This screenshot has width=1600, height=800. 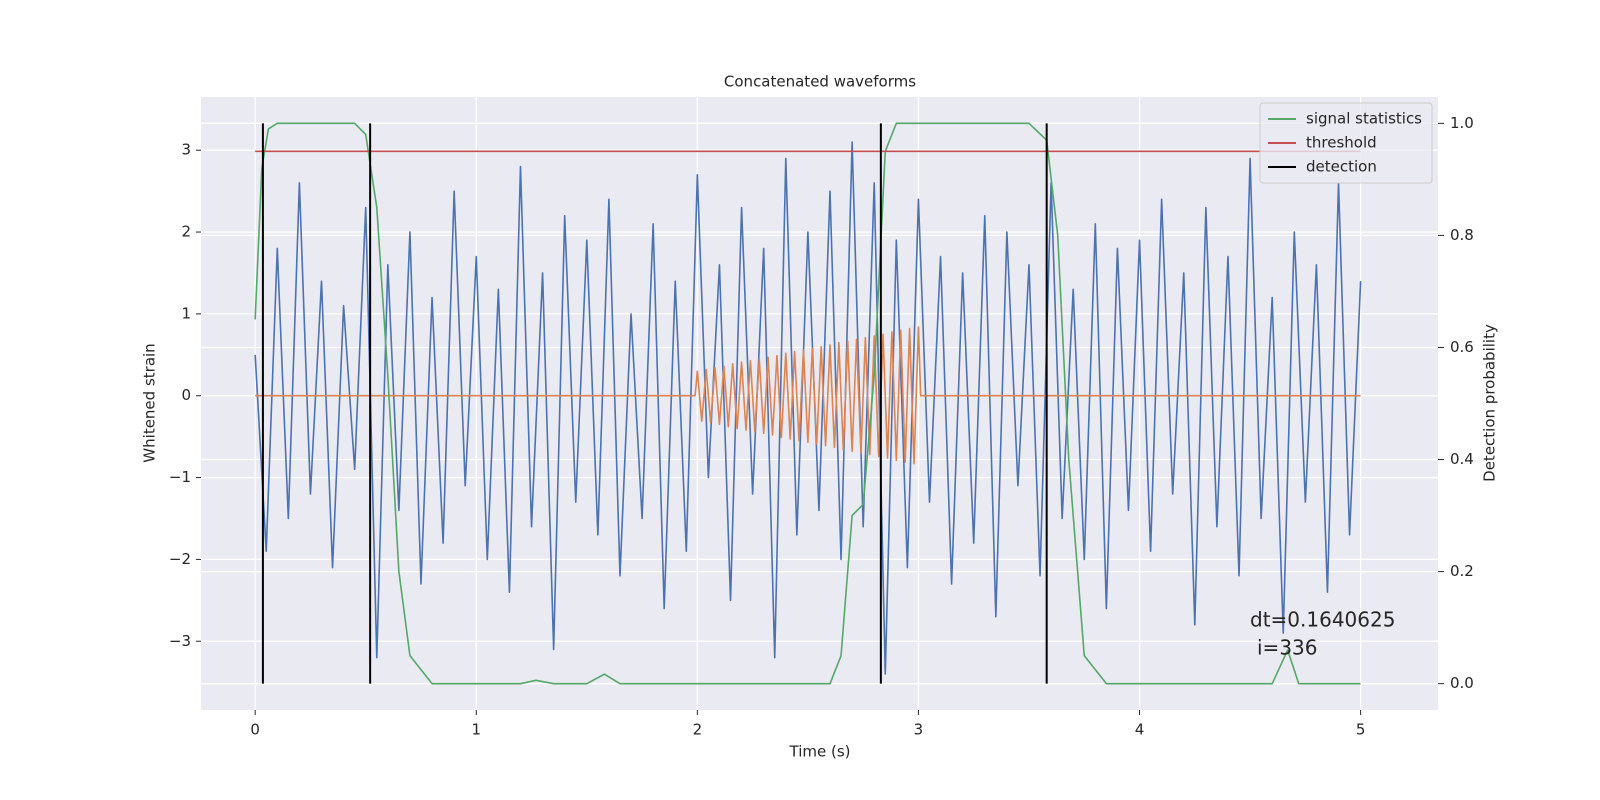 I want to click on legend: signal statistics threshold detection, so click(x=1346, y=143).